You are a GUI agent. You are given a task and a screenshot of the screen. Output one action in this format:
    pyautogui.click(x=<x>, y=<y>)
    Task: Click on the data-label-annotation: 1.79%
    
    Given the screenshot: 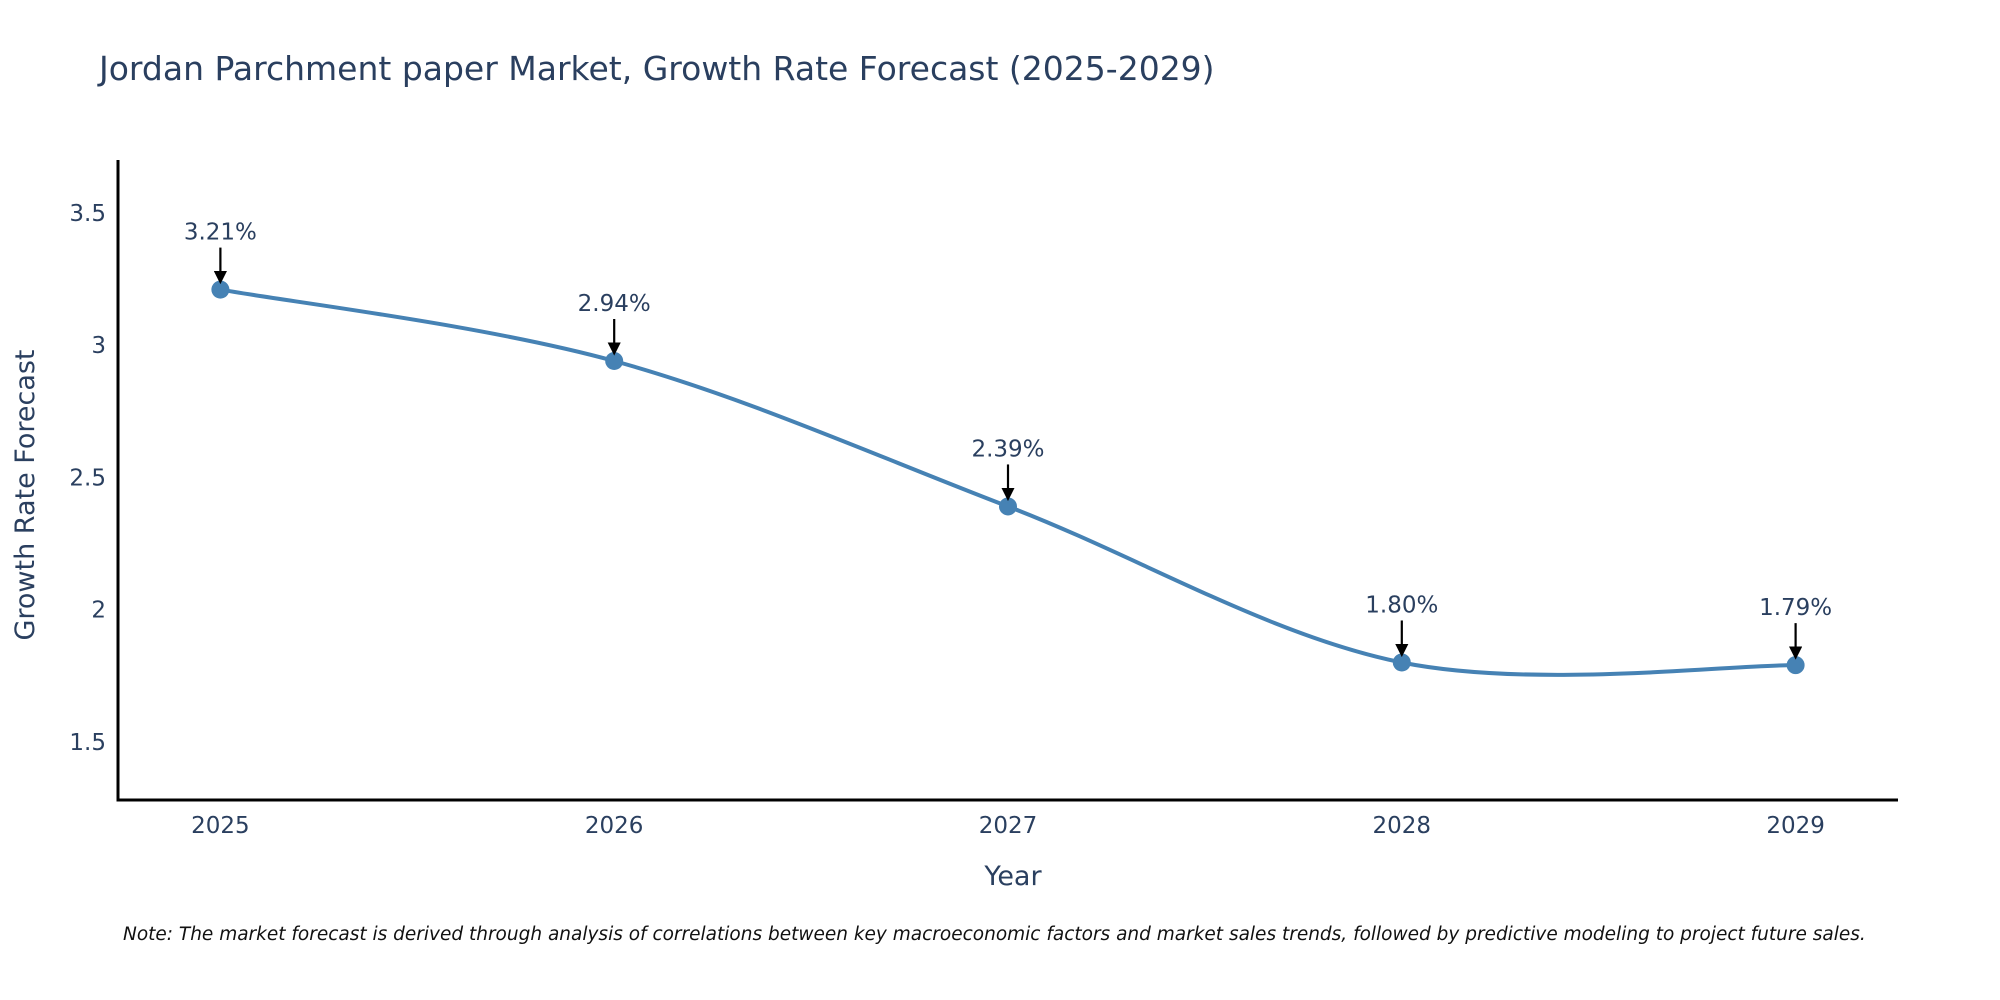 What is the action you would take?
    pyautogui.click(x=1795, y=627)
    